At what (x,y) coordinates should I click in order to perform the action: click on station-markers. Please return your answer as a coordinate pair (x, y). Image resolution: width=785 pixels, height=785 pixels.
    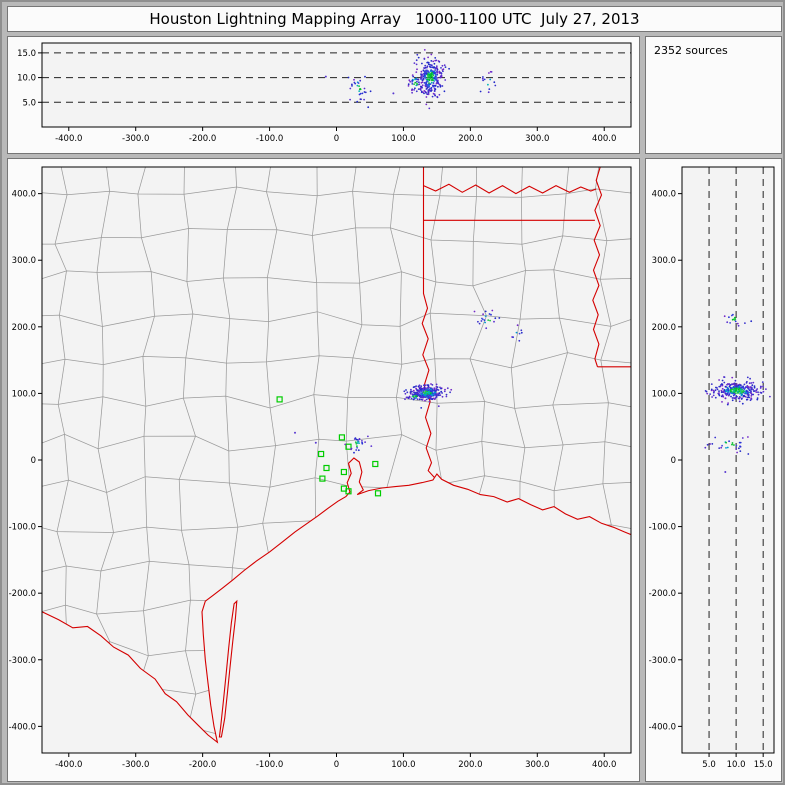
    Looking at the image, I should click on (329, 446).